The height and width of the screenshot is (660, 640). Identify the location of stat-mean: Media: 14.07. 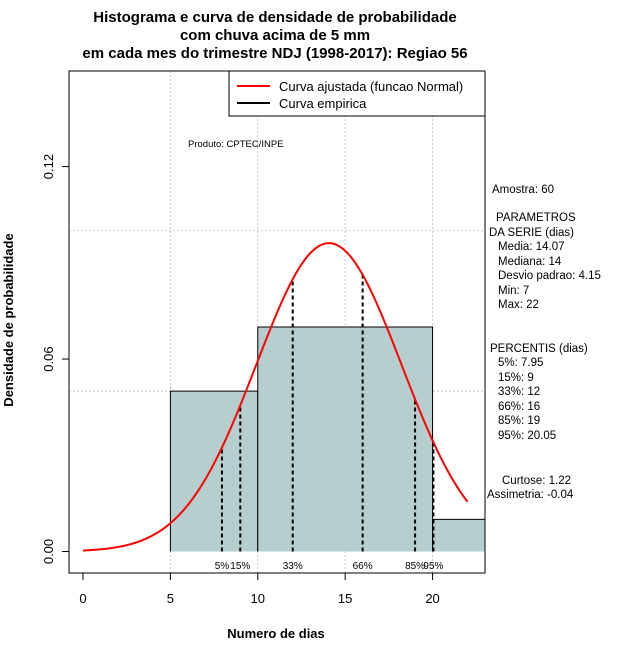
(531, 247).